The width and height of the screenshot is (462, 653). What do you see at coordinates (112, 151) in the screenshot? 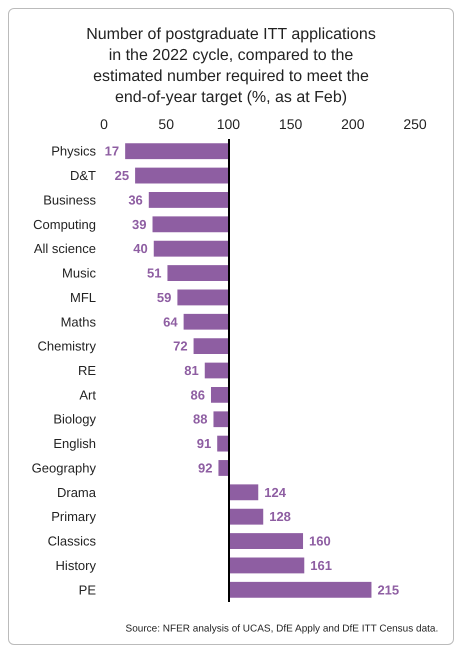
I see `data-label: 17` at bounding box center [112, 151].